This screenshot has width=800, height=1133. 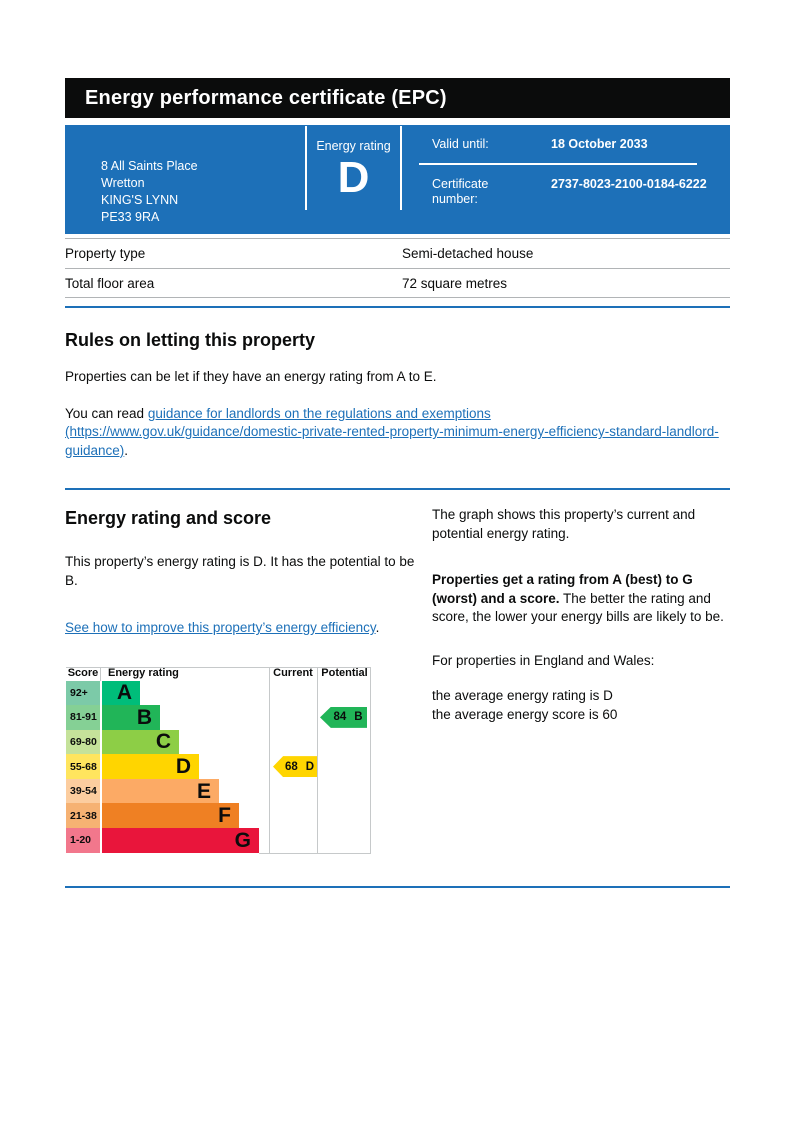 What do you see at coordinates (219, 693) in the screenshot?
I see `band-row-a: 92+ A` at bounding box center [219, 693].